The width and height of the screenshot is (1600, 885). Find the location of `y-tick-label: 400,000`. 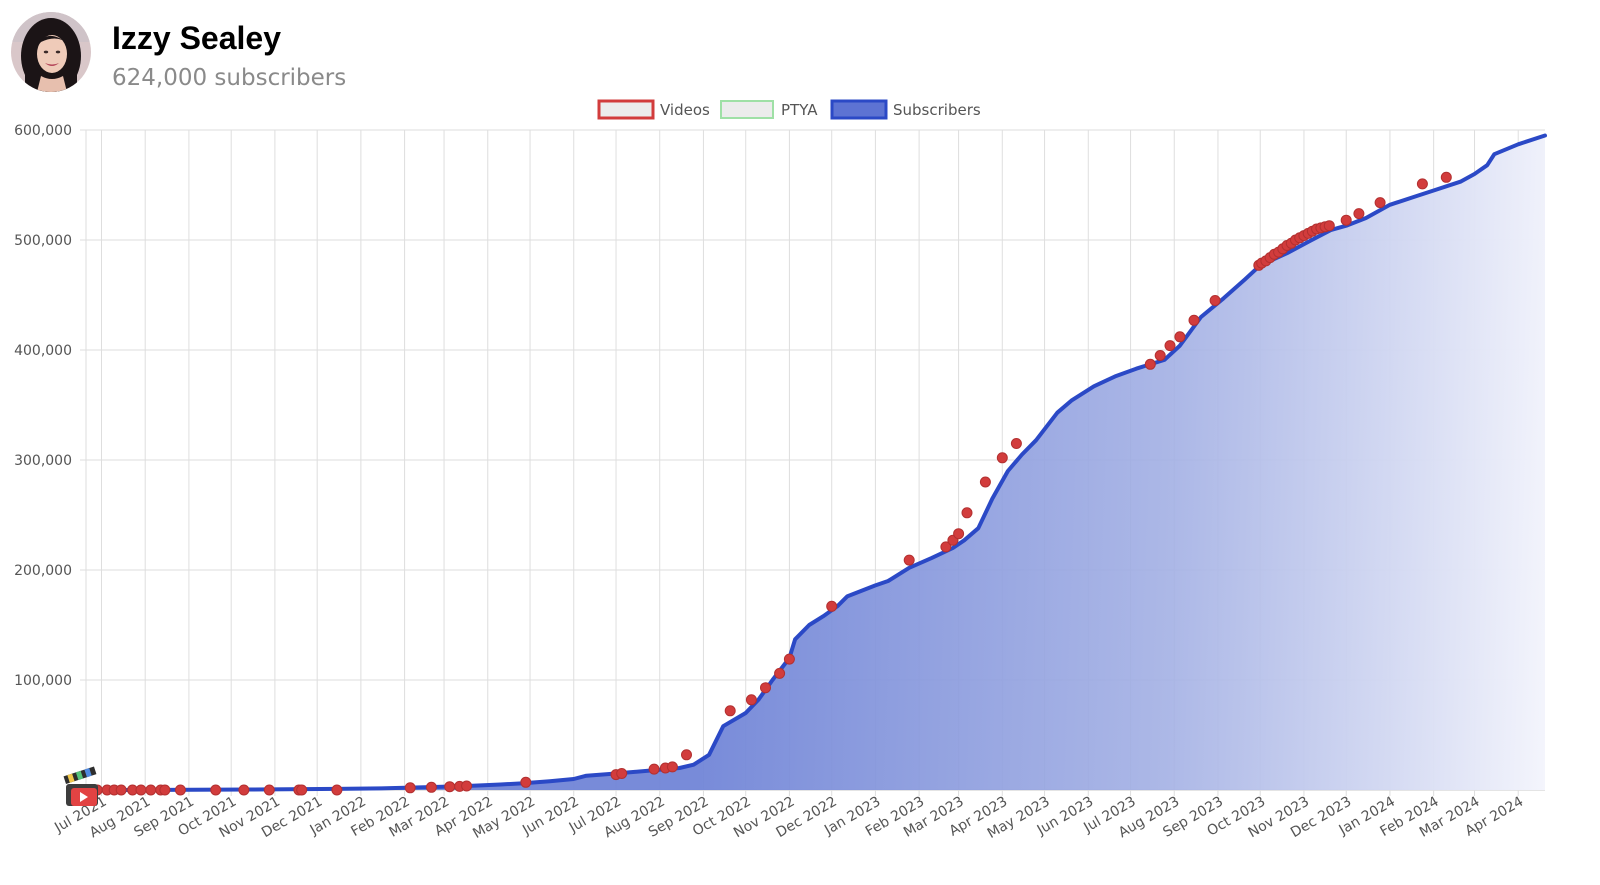

y-tick-label: 400,000 is located at coordinates (43, 351).